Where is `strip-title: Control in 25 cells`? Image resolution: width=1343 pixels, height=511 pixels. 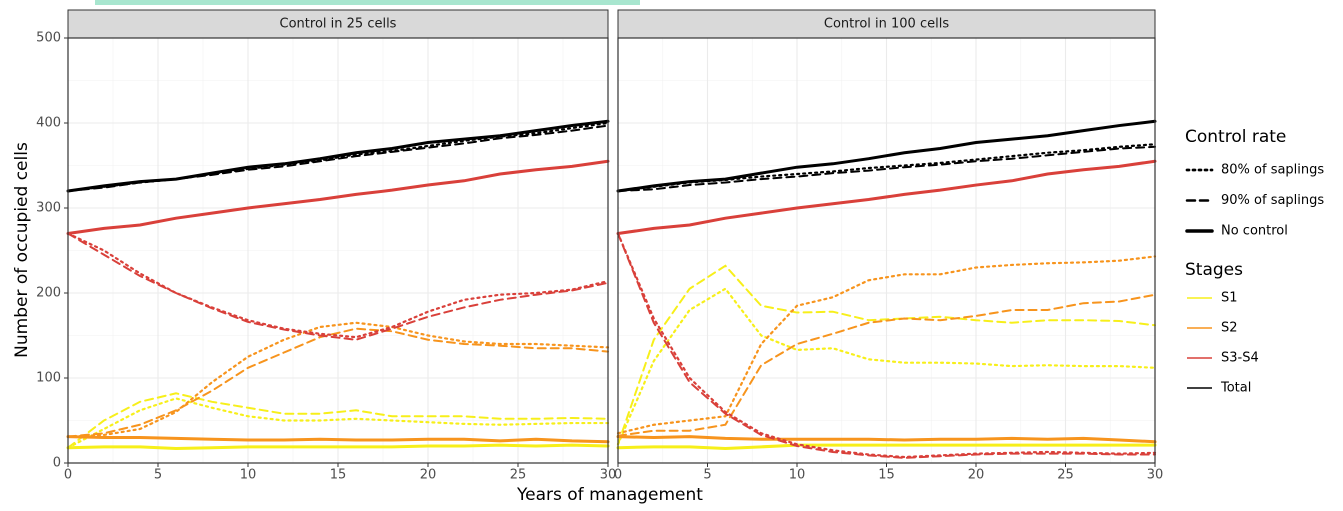
strip-title: Control in 25 cells is located at coordinates (338, 24).